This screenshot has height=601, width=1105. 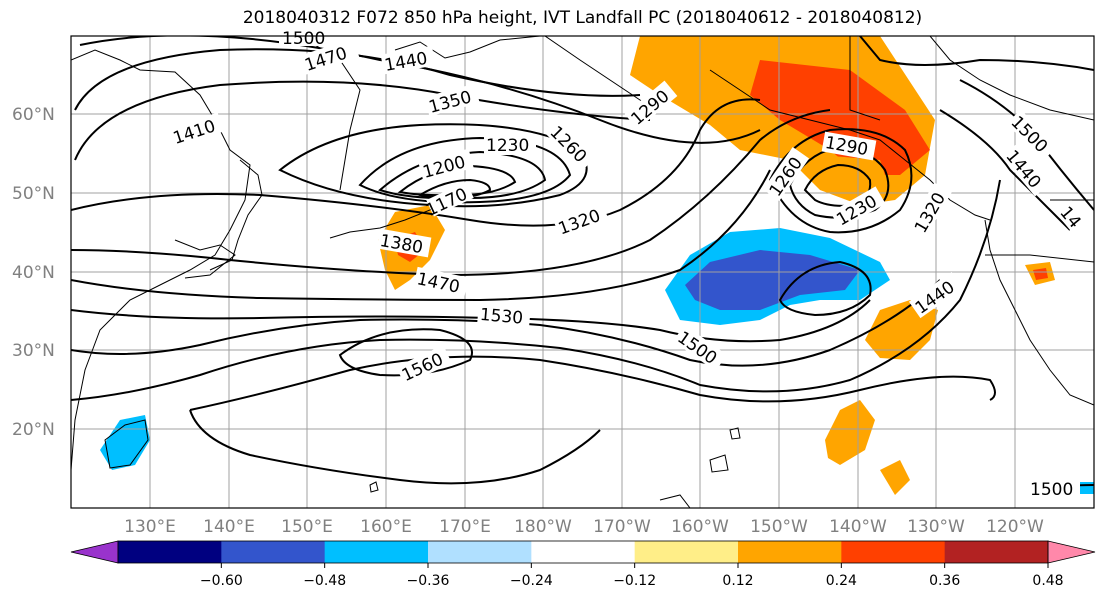 What do you see at coordinates (700, 527) in the screenshot?
I see `lon-label: 160°W` at bounding box center [700, 527].